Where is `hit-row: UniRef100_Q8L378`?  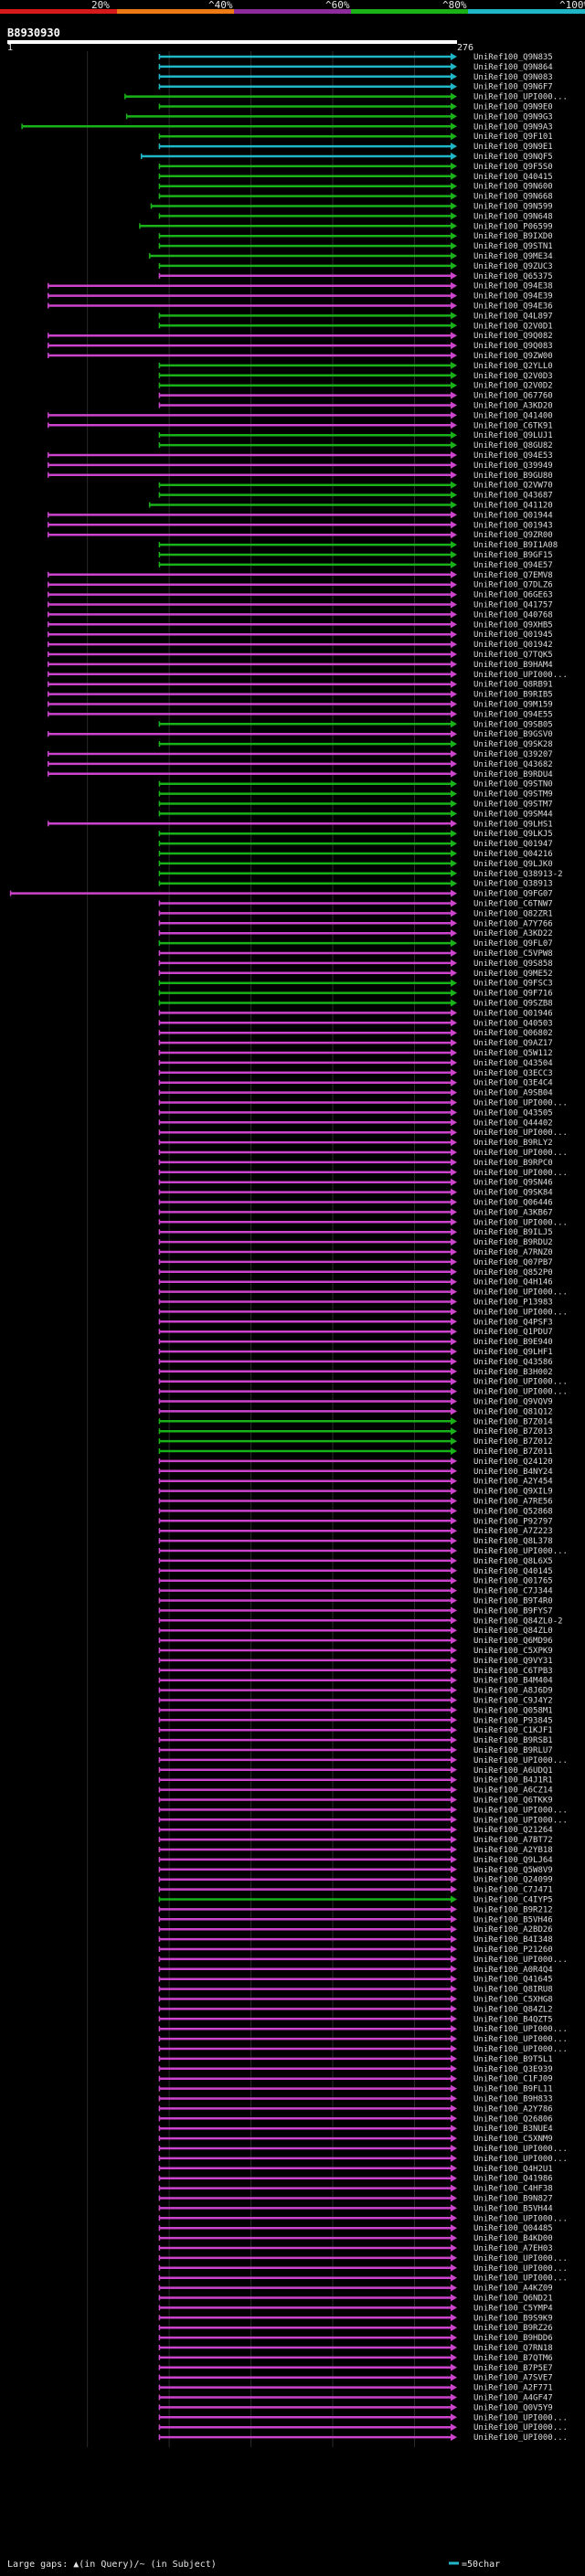
hit-row: UniRef100_Q8L378 is located at coordinates (356, 1541).